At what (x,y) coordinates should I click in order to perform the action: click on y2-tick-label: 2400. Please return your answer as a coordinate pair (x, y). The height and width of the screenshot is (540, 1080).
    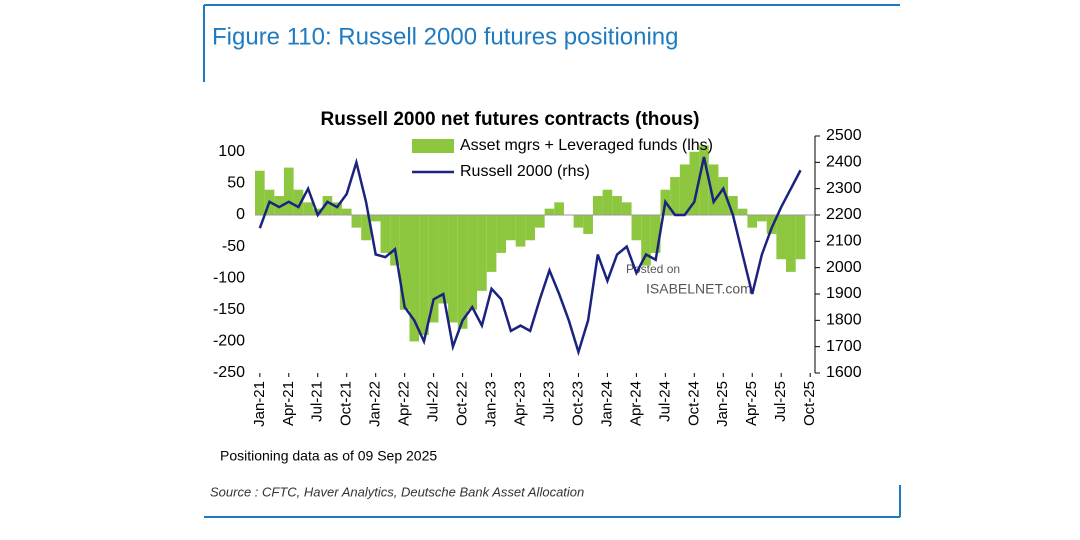
    Looking at the image, I should click on (844, 162).